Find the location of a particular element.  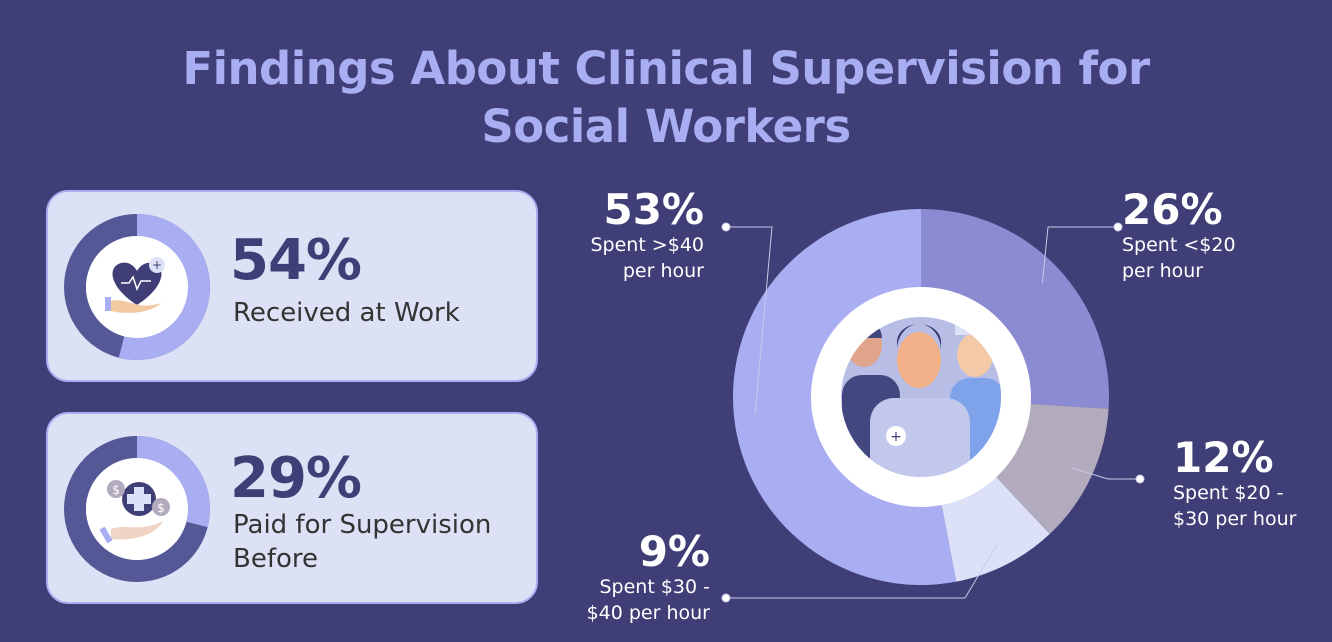

label-under-20: 26% Spent <$20 per hour is located at coordinates (1179, 234).